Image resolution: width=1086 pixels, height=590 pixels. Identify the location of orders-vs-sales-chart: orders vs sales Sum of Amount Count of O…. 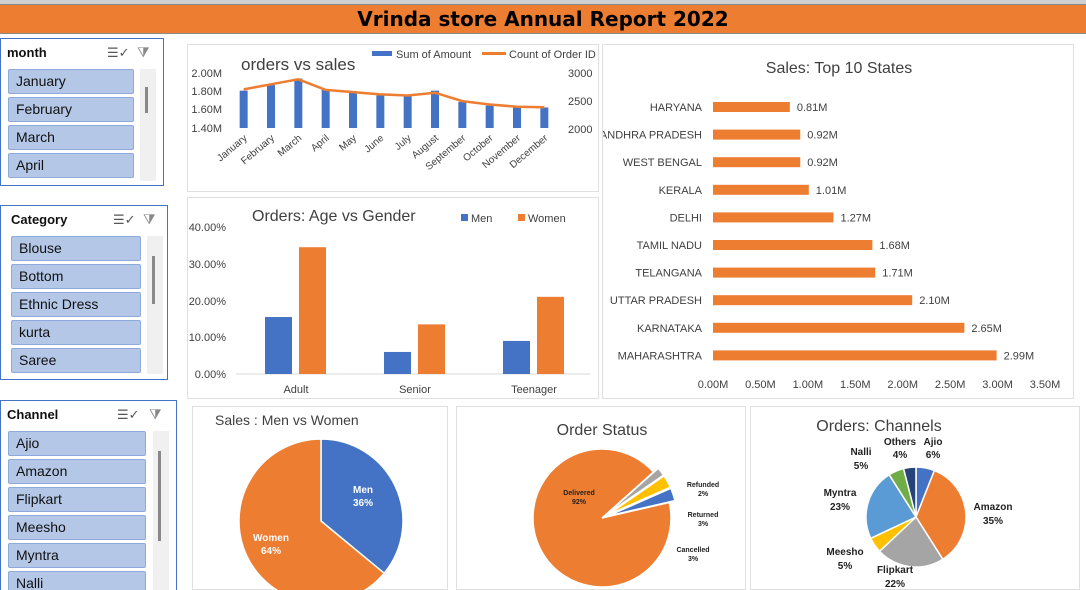
(393, 118).